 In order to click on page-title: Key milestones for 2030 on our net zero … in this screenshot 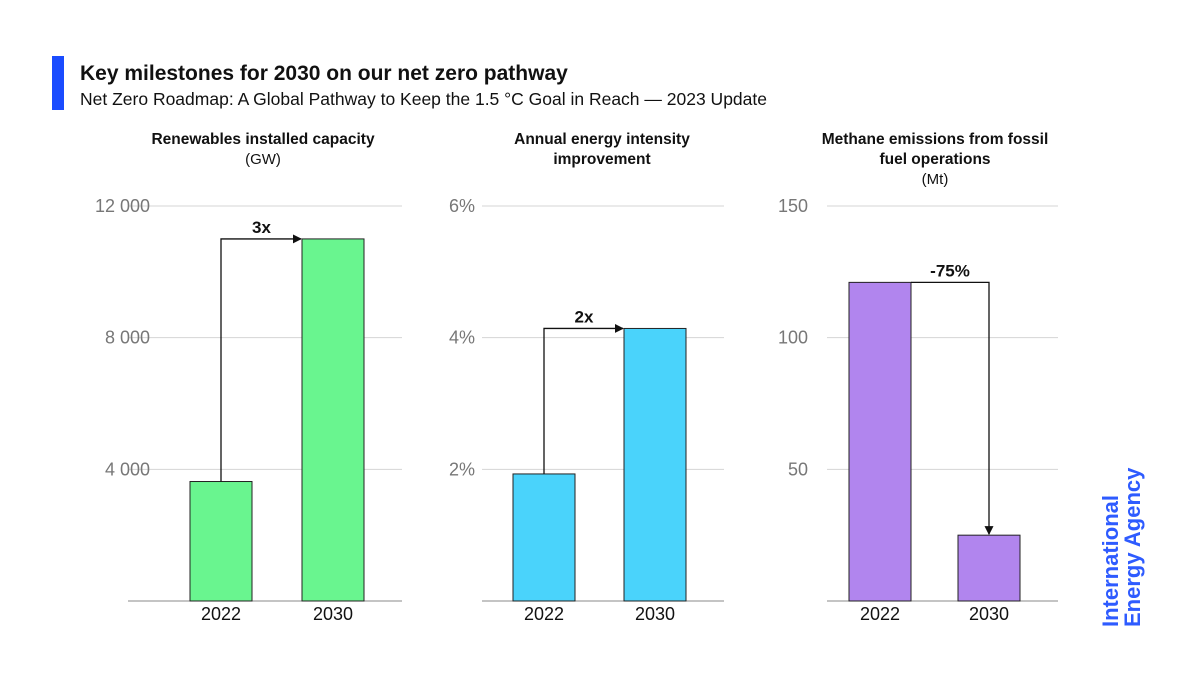, I will do `click(324, 73)`.